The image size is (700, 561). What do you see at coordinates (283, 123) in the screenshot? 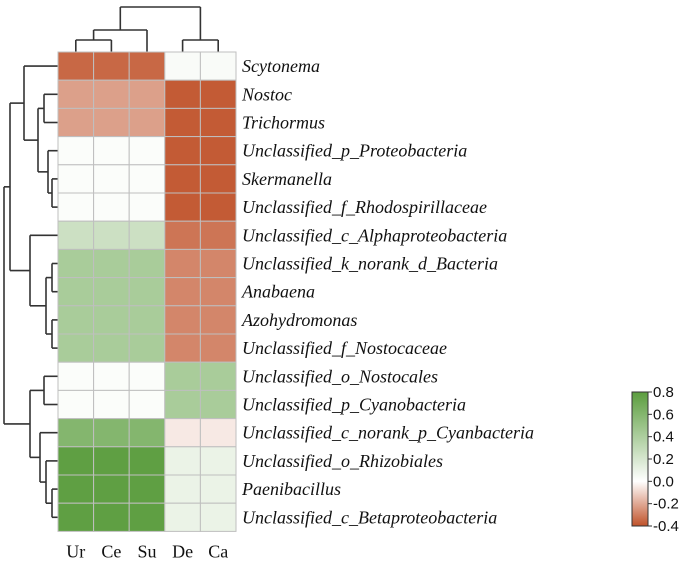
I see `row-label: Trichormus` at bounding box center [283, 123].